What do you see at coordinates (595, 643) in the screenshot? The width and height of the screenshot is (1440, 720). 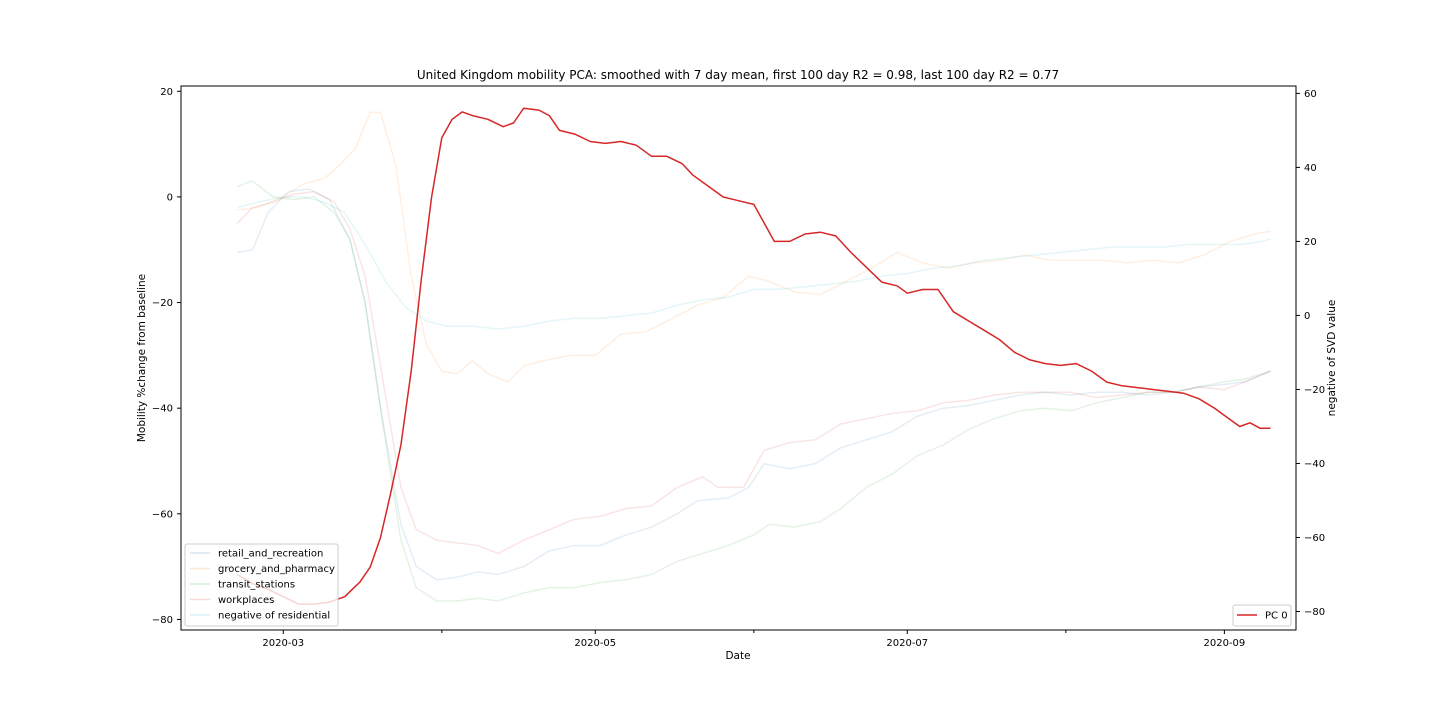 I see `x-tick-label: 2020-05` at bounding box center [595, 643].